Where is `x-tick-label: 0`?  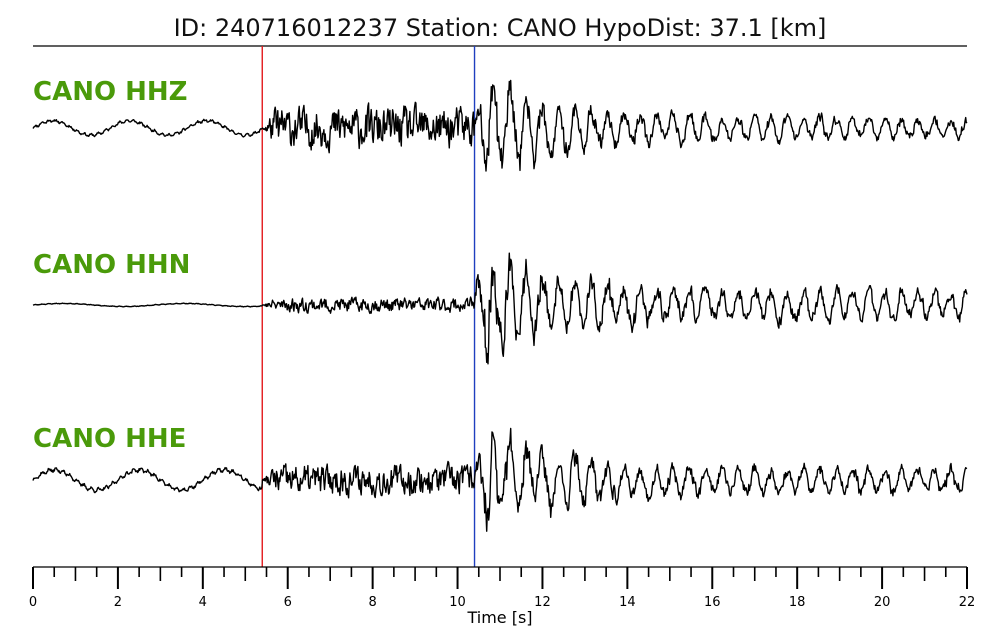 x-tick-label: 0 is located at coordinates (33, 602).